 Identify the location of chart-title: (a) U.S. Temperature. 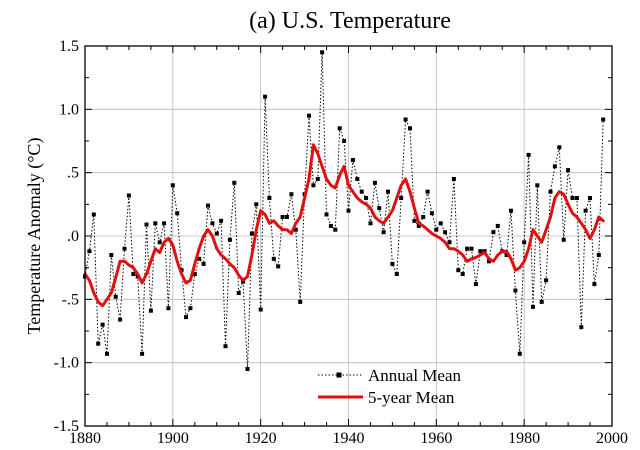
(350, 21).